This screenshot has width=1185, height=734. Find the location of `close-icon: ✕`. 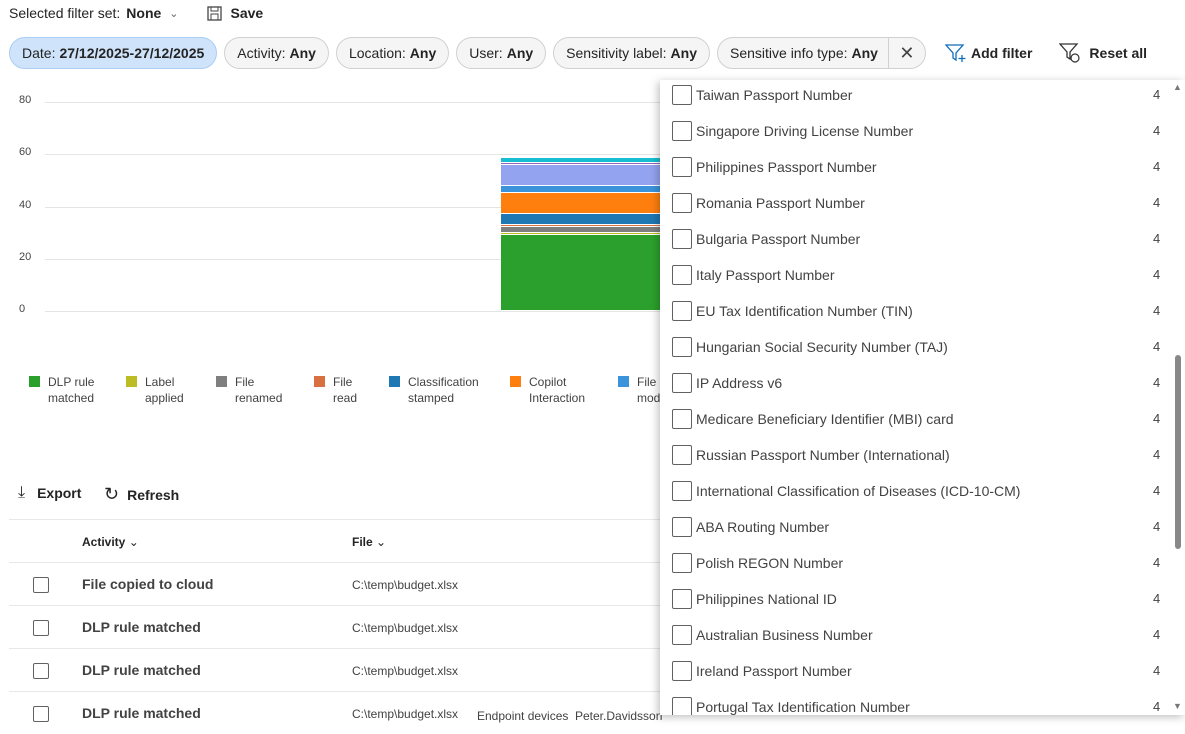

close-icon: ✕ is located at coordinates (907, 52).